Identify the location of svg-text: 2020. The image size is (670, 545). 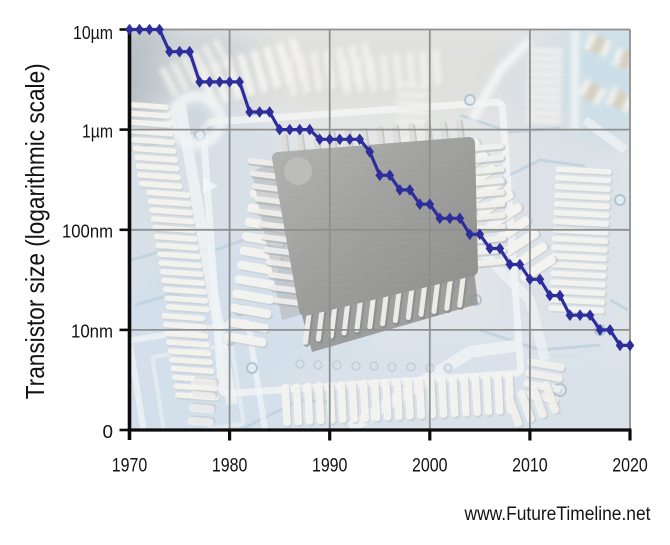
(630, 465).